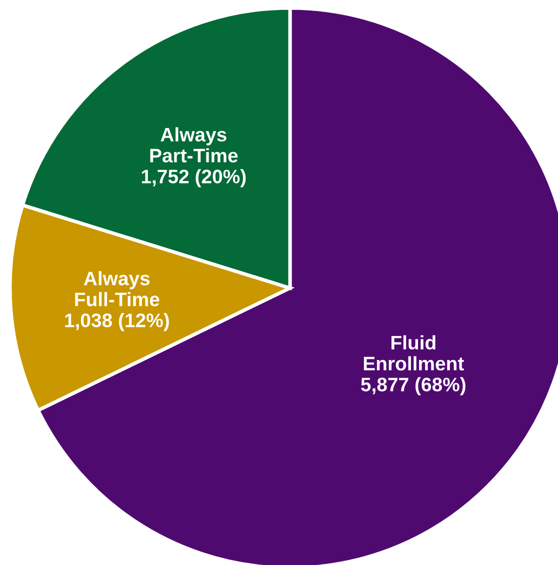  I want to click on slice-label: Always Part-Time, so click(194, 144).